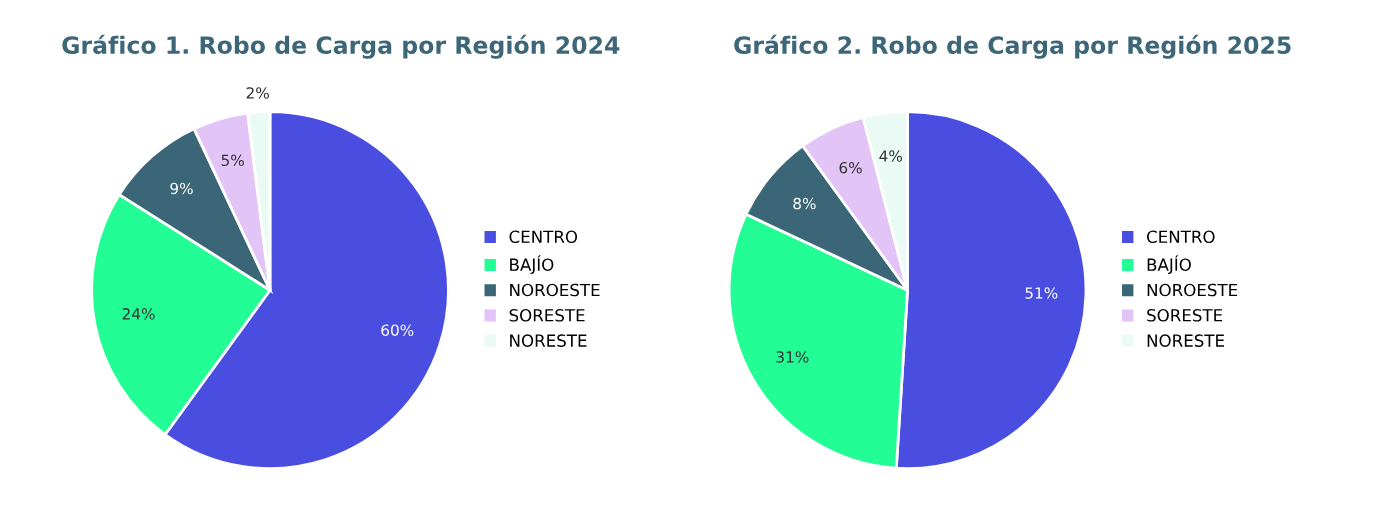 The image size is (1374, 520). Describe the element at coordinates (232, 160) in the screenshot. I see `data-label: 5%` at that location.